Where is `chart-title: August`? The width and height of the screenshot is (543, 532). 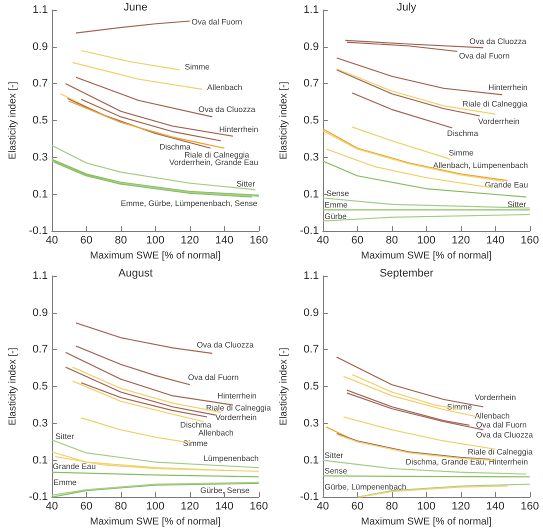
chart-title: August is located at coordinates (135, 274).